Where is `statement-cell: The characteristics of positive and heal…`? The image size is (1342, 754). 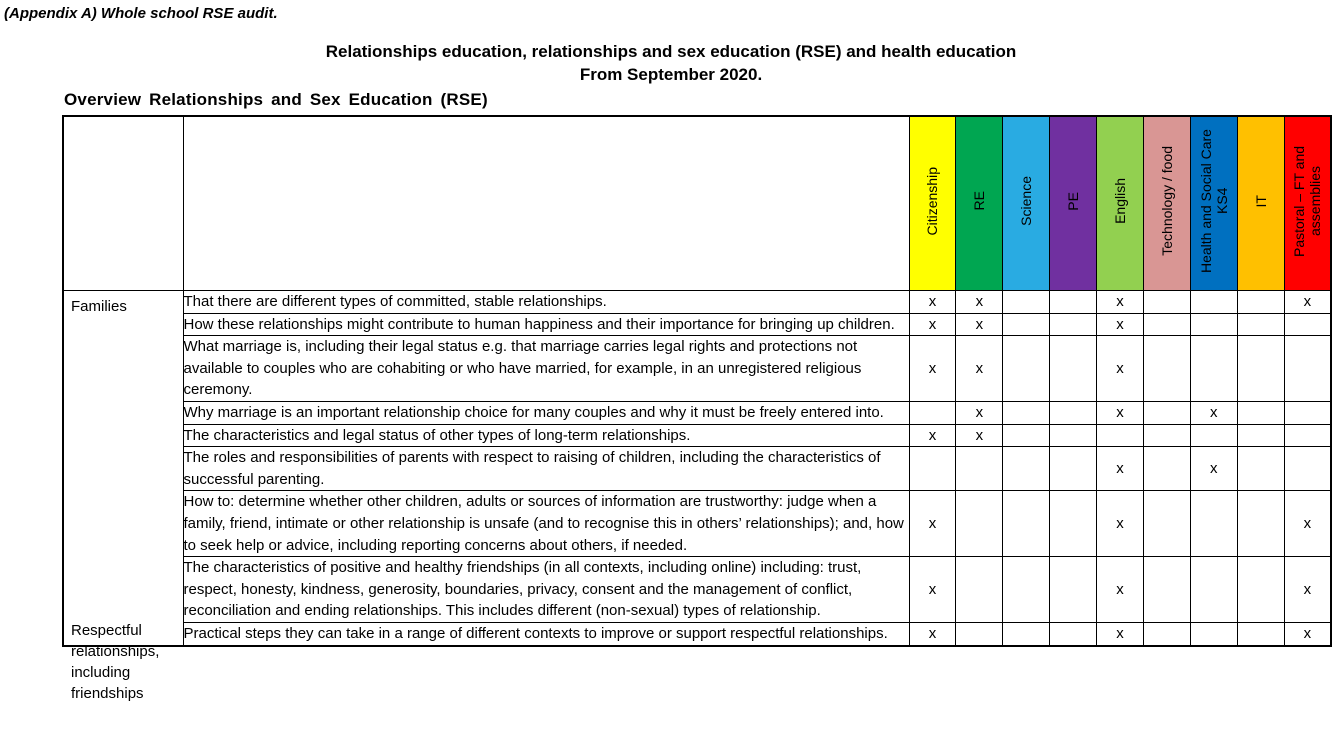 statement-cell: The characteristics of positive and heal… is located at coordinates (546, 589).